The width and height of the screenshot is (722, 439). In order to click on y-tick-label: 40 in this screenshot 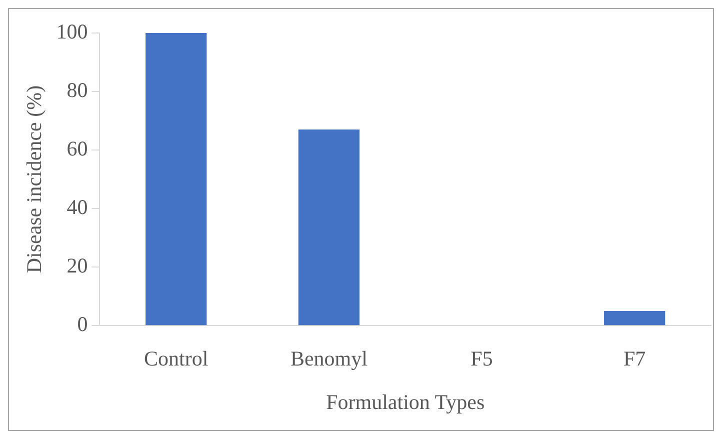, I will do `click(77, 207)`.